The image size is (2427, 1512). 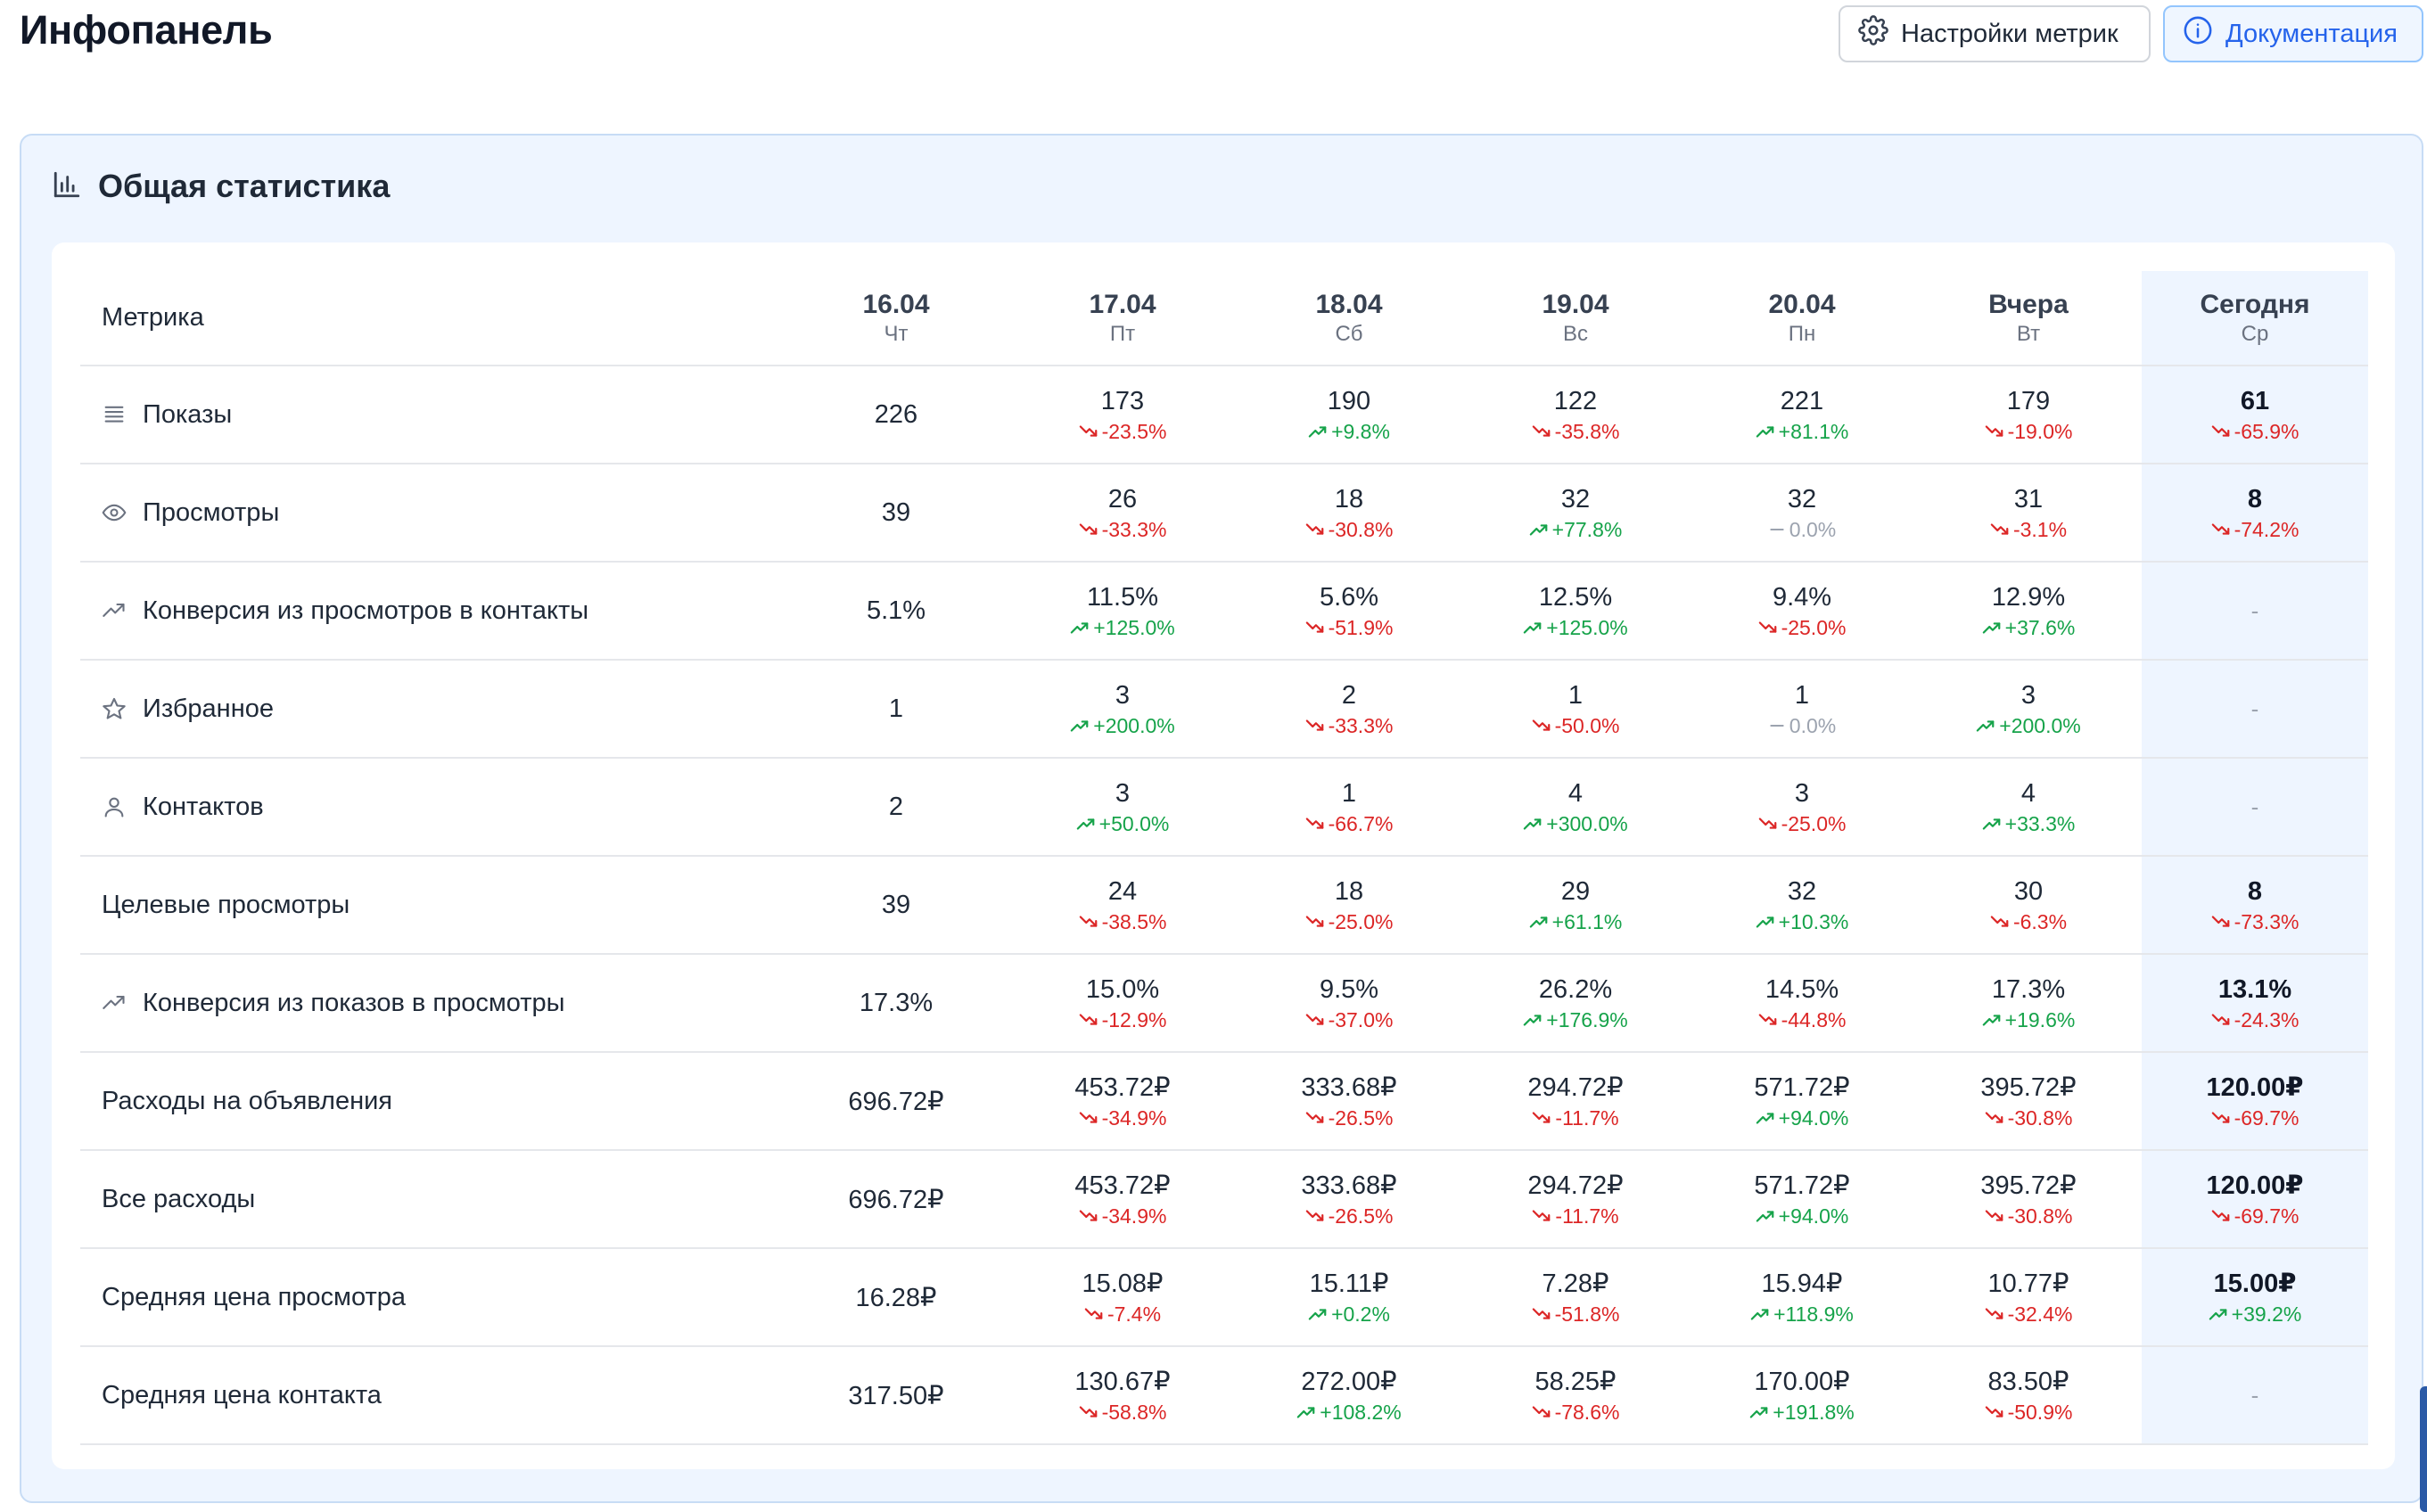 What do you see at coordinates (2040, 725) in the screenshot?
I see `delta-value: +200.0%` at bounding box center [2040, 725].